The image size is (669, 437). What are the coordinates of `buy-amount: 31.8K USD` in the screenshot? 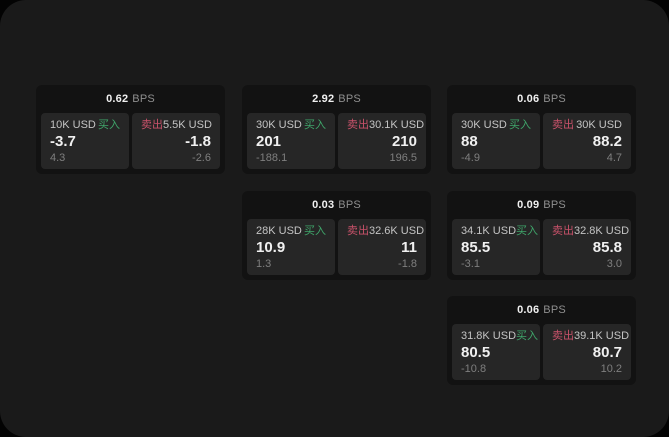 It's located at (489, 336).